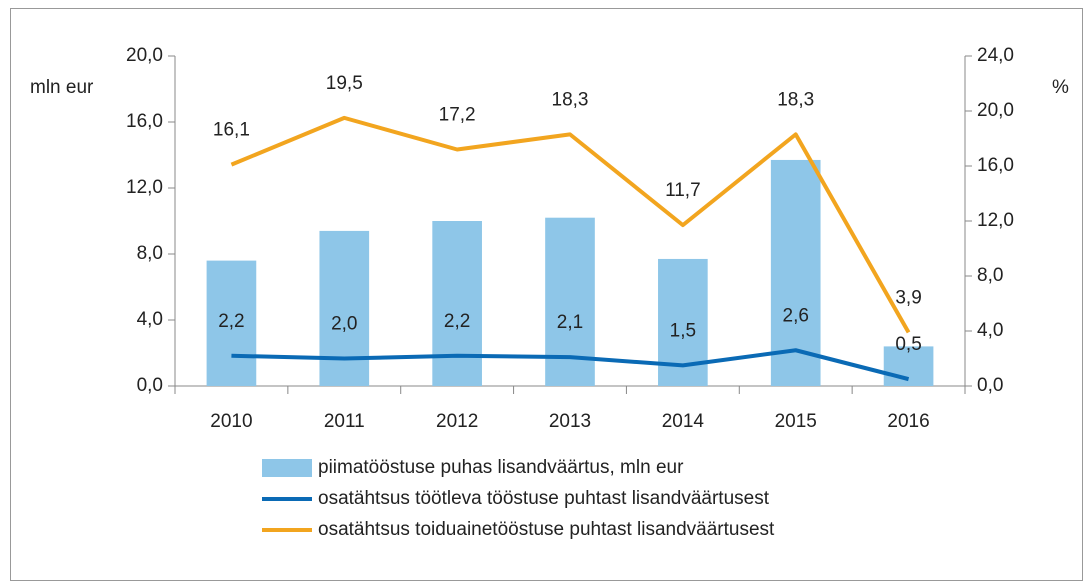  What do you see at coordinates (796, 421) in the screenshot?
I see `x-tick-label: 2015` at bounding box center [796, 421].